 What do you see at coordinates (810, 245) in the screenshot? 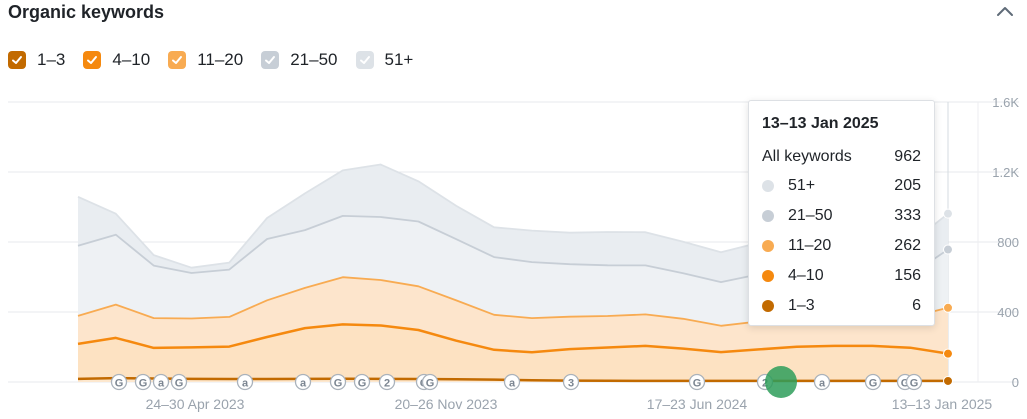
I see `tooltip-label: 11–20` at bounding box center [810, 245].